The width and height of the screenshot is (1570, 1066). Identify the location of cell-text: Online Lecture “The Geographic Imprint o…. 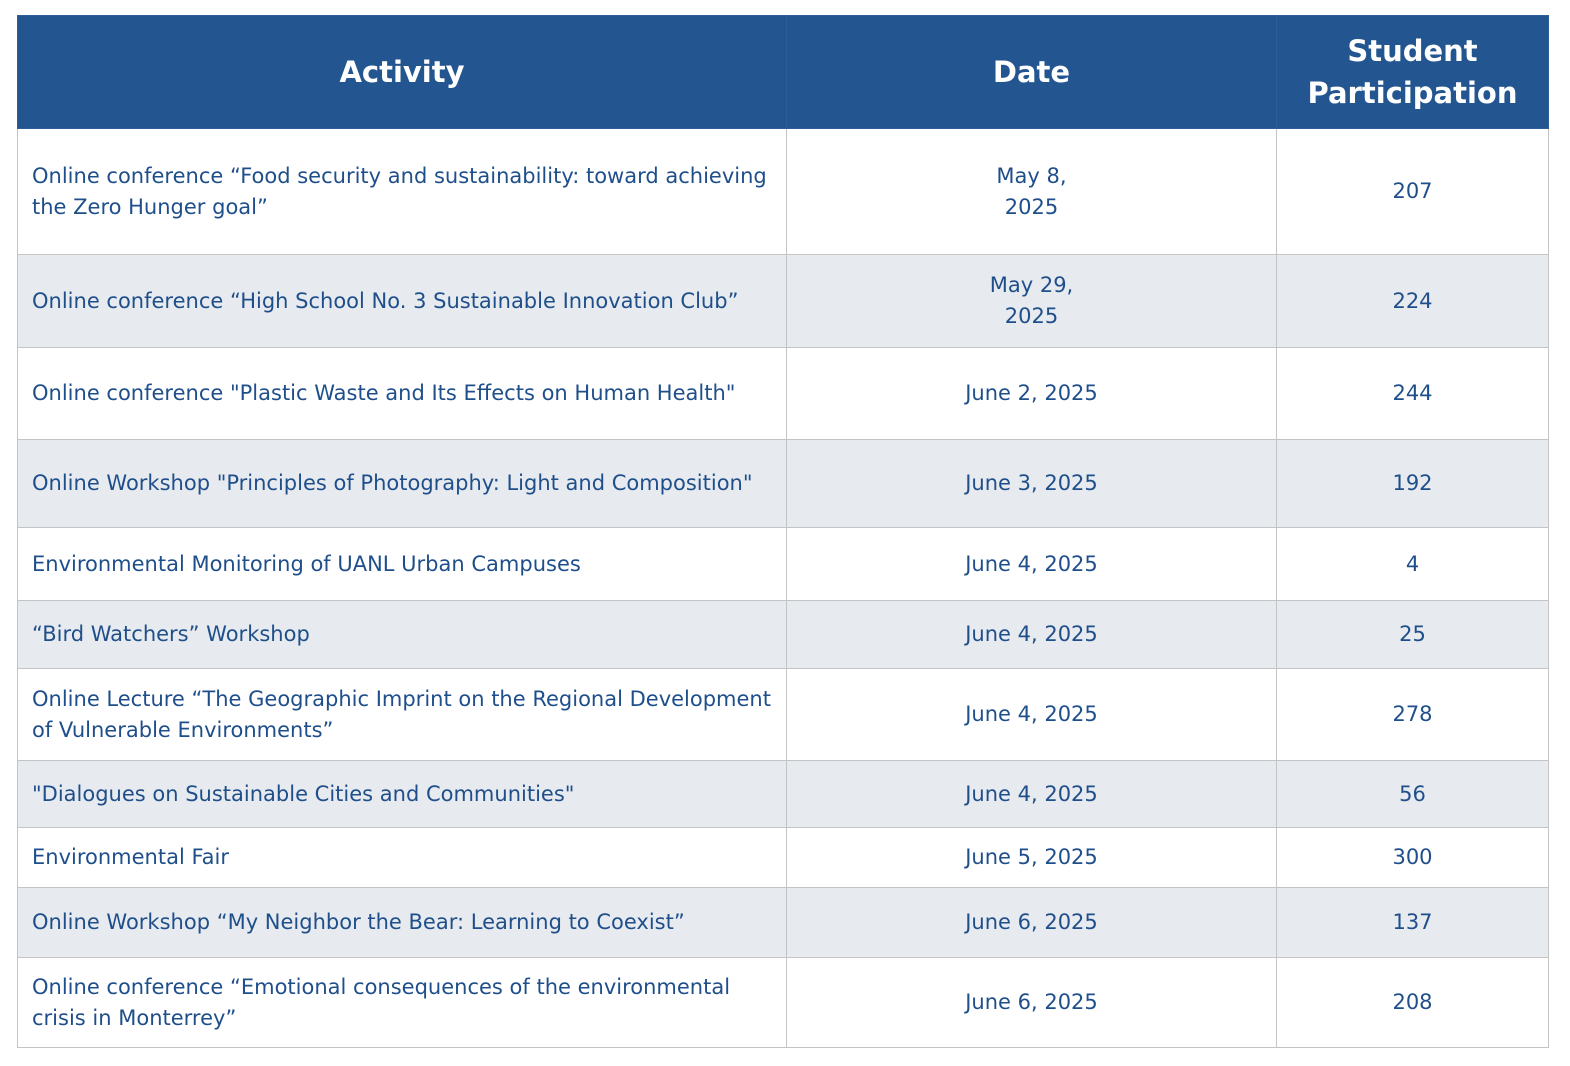
(401, 714).